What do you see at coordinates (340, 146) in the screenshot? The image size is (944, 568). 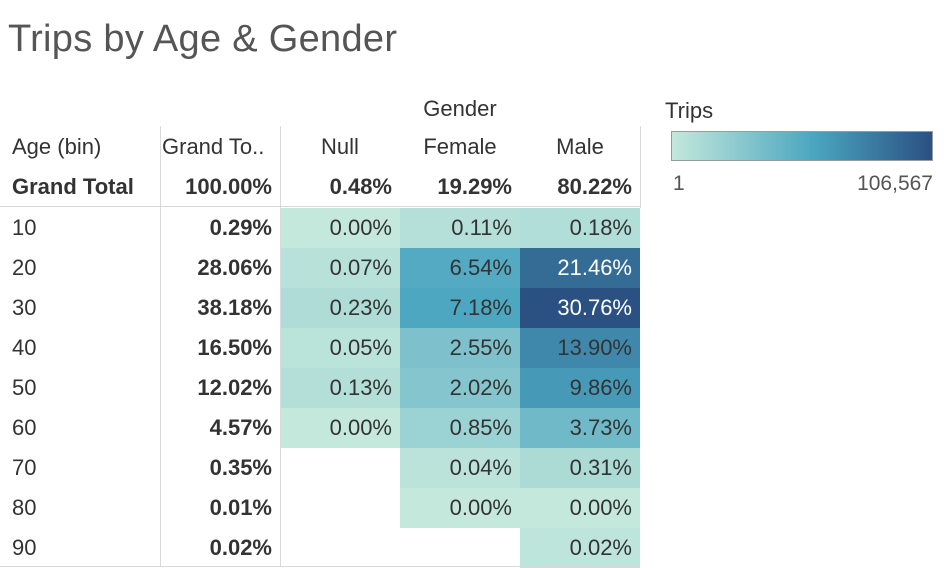 I see `gender-header-null: Null` at bounding box center [340, 146].